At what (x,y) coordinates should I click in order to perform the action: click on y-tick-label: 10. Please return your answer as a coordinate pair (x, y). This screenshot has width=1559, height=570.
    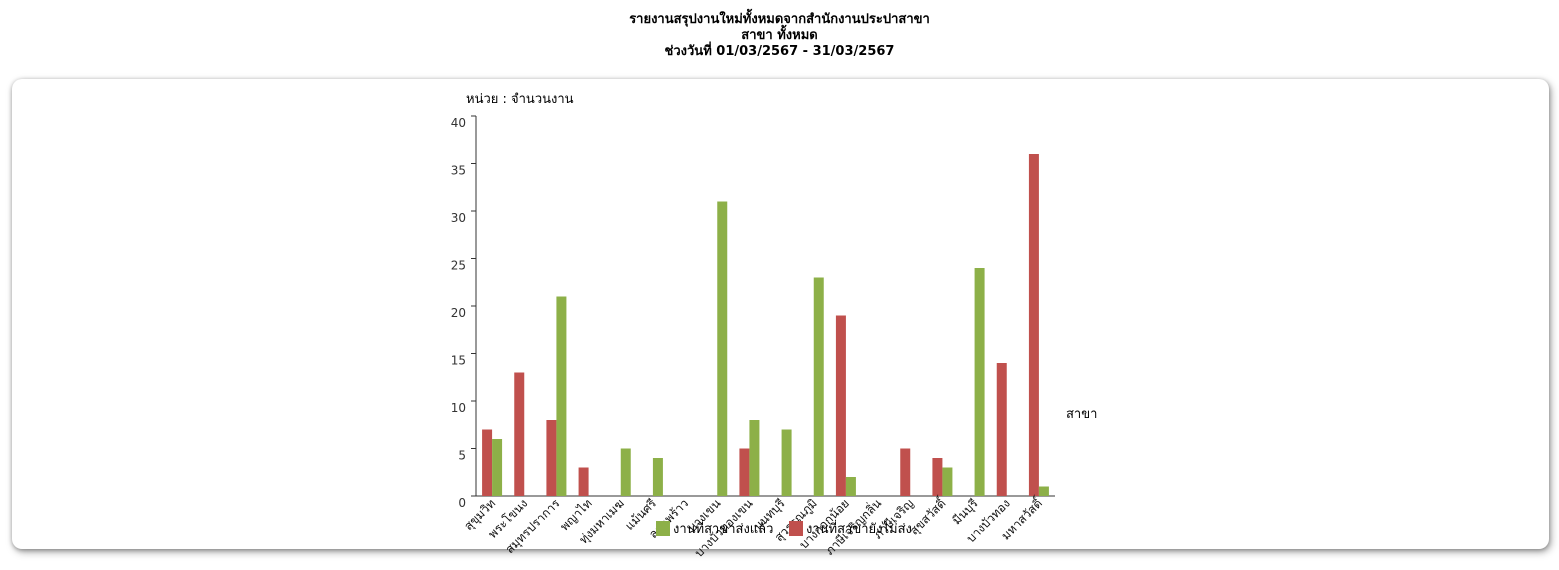
    Looking at the image, I should click on (458, 408).